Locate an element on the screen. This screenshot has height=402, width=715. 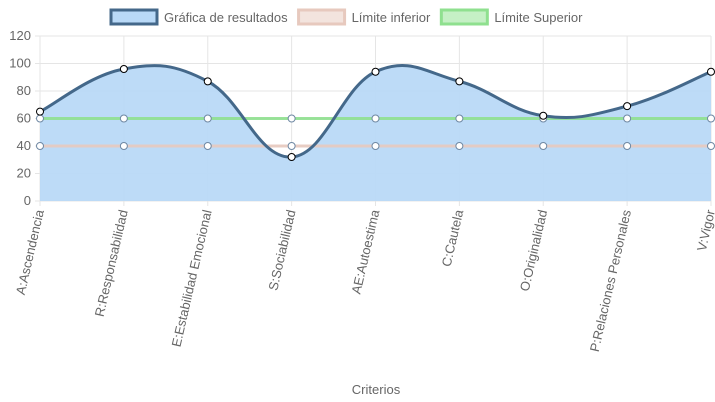
x-tick-label: R:Responsabilidad is located at coordinates (111, 263).